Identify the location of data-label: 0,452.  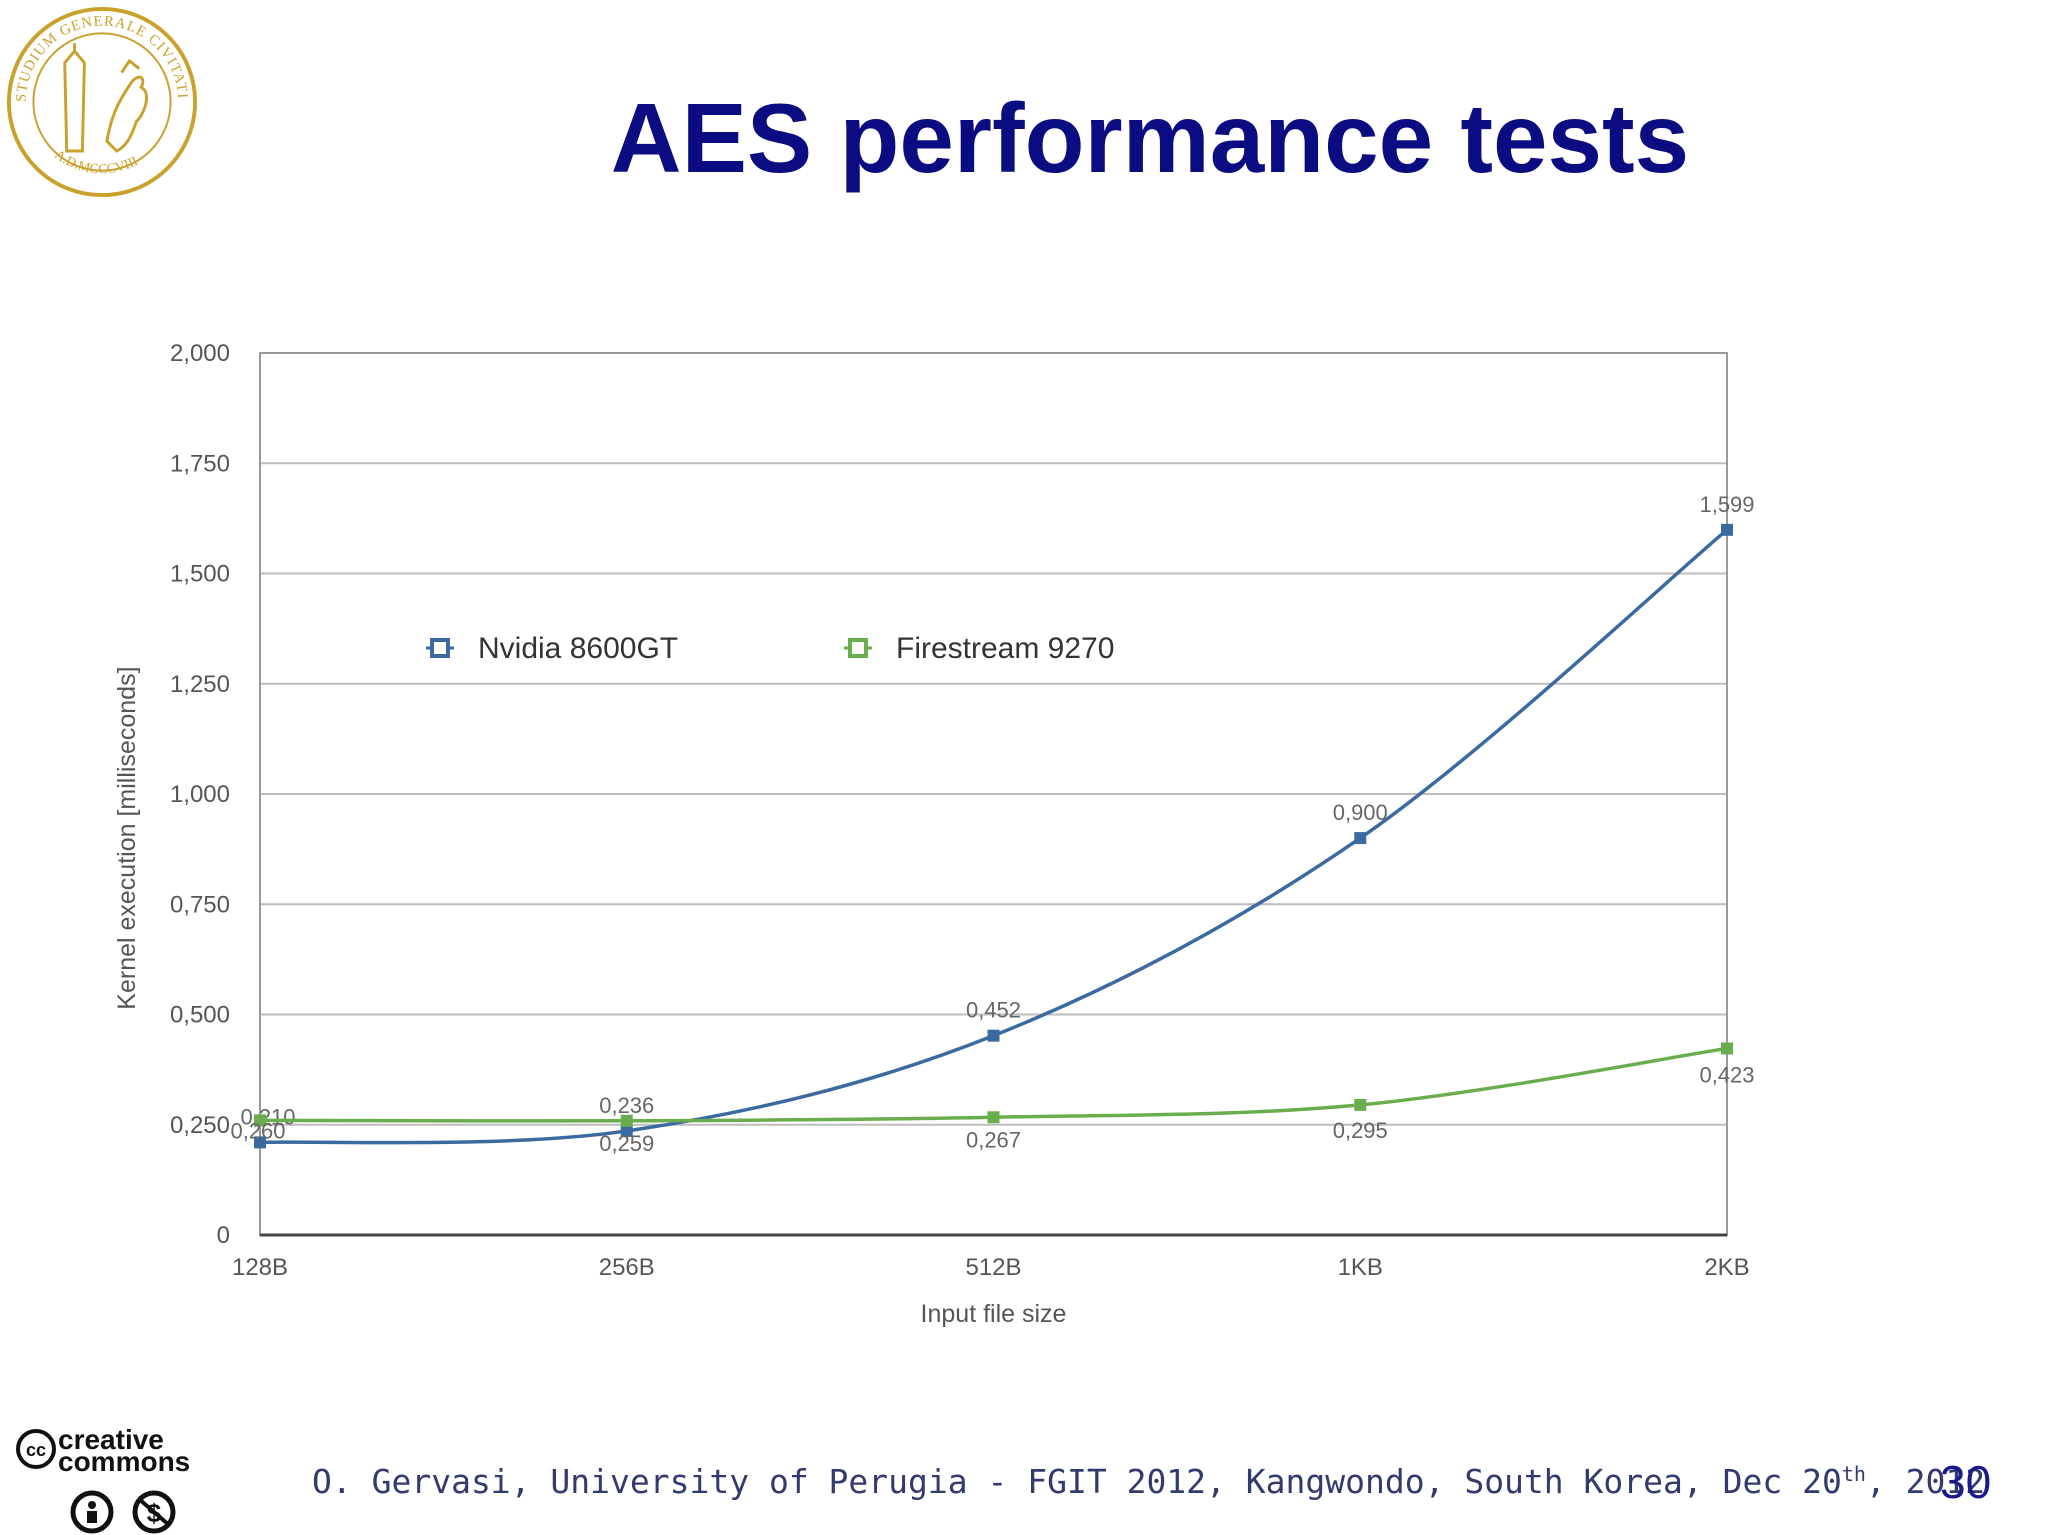
(993, 1010).